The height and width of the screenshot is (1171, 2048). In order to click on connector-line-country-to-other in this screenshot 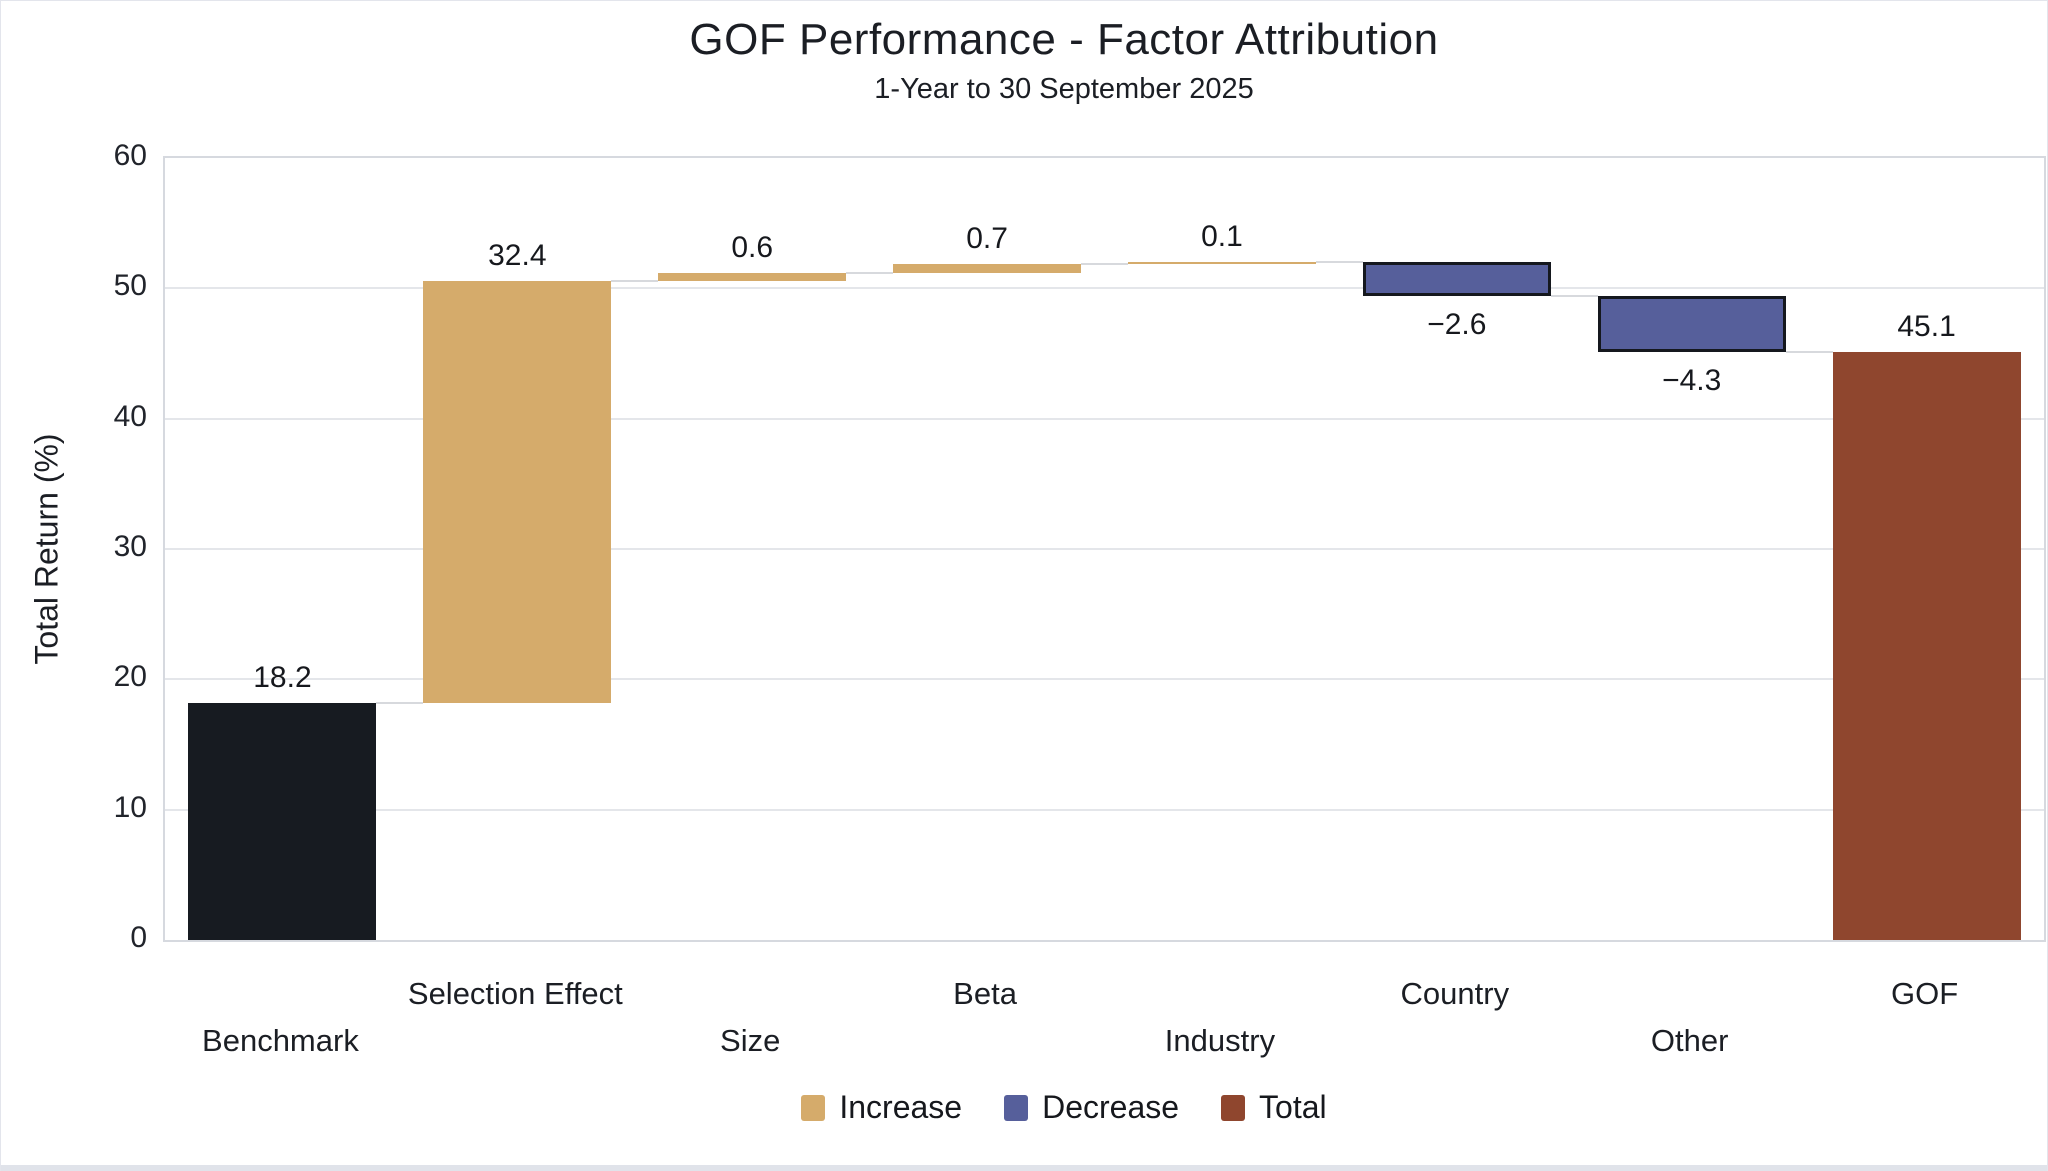, I will do `click(1574, 296)`.